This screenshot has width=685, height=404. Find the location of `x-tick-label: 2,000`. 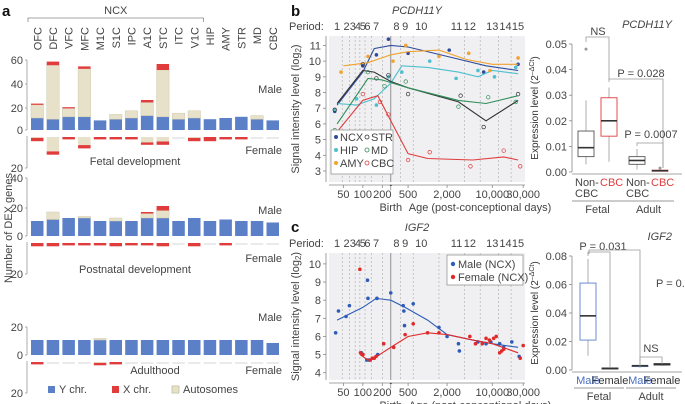

x-tick-label: 2,000 is located at coordinates (447, 393).